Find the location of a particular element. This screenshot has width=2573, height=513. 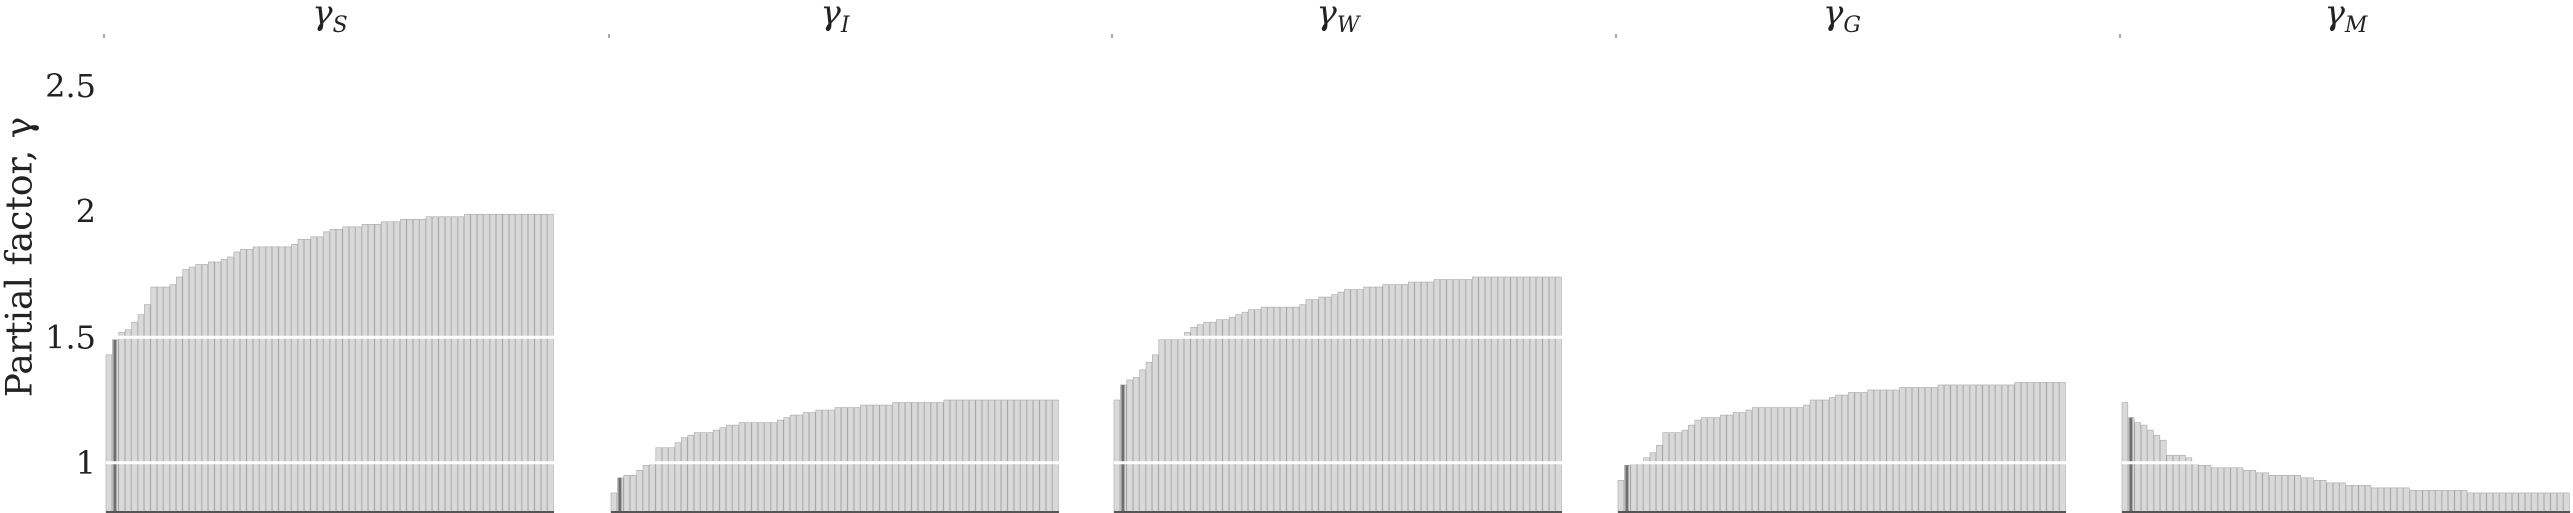

y-tick-label: 1.5 is located at coordinates (70, 337).